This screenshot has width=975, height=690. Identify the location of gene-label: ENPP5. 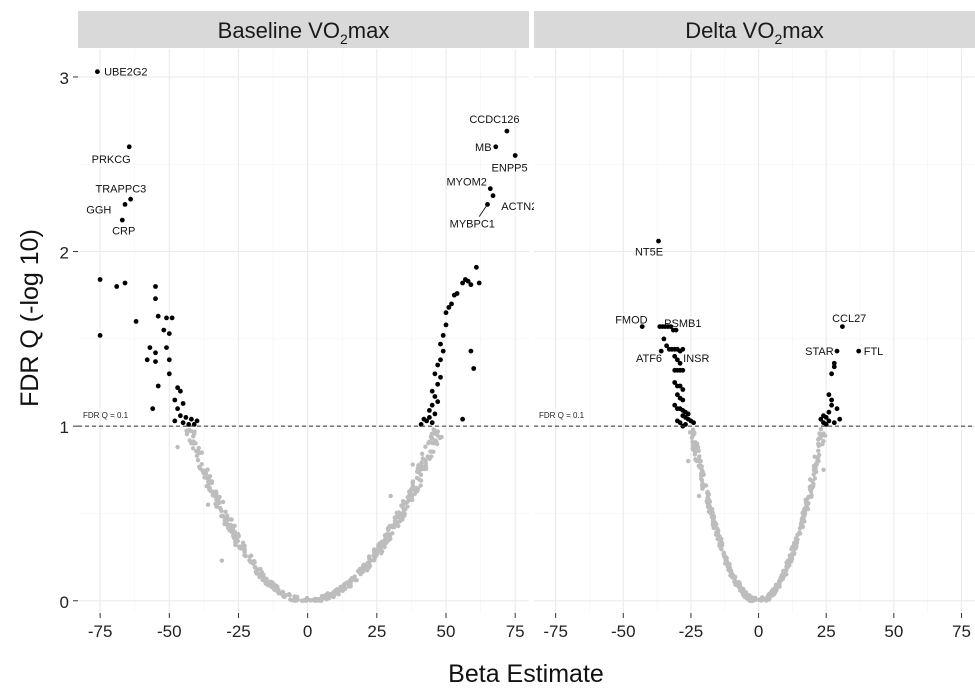
(510, 169).